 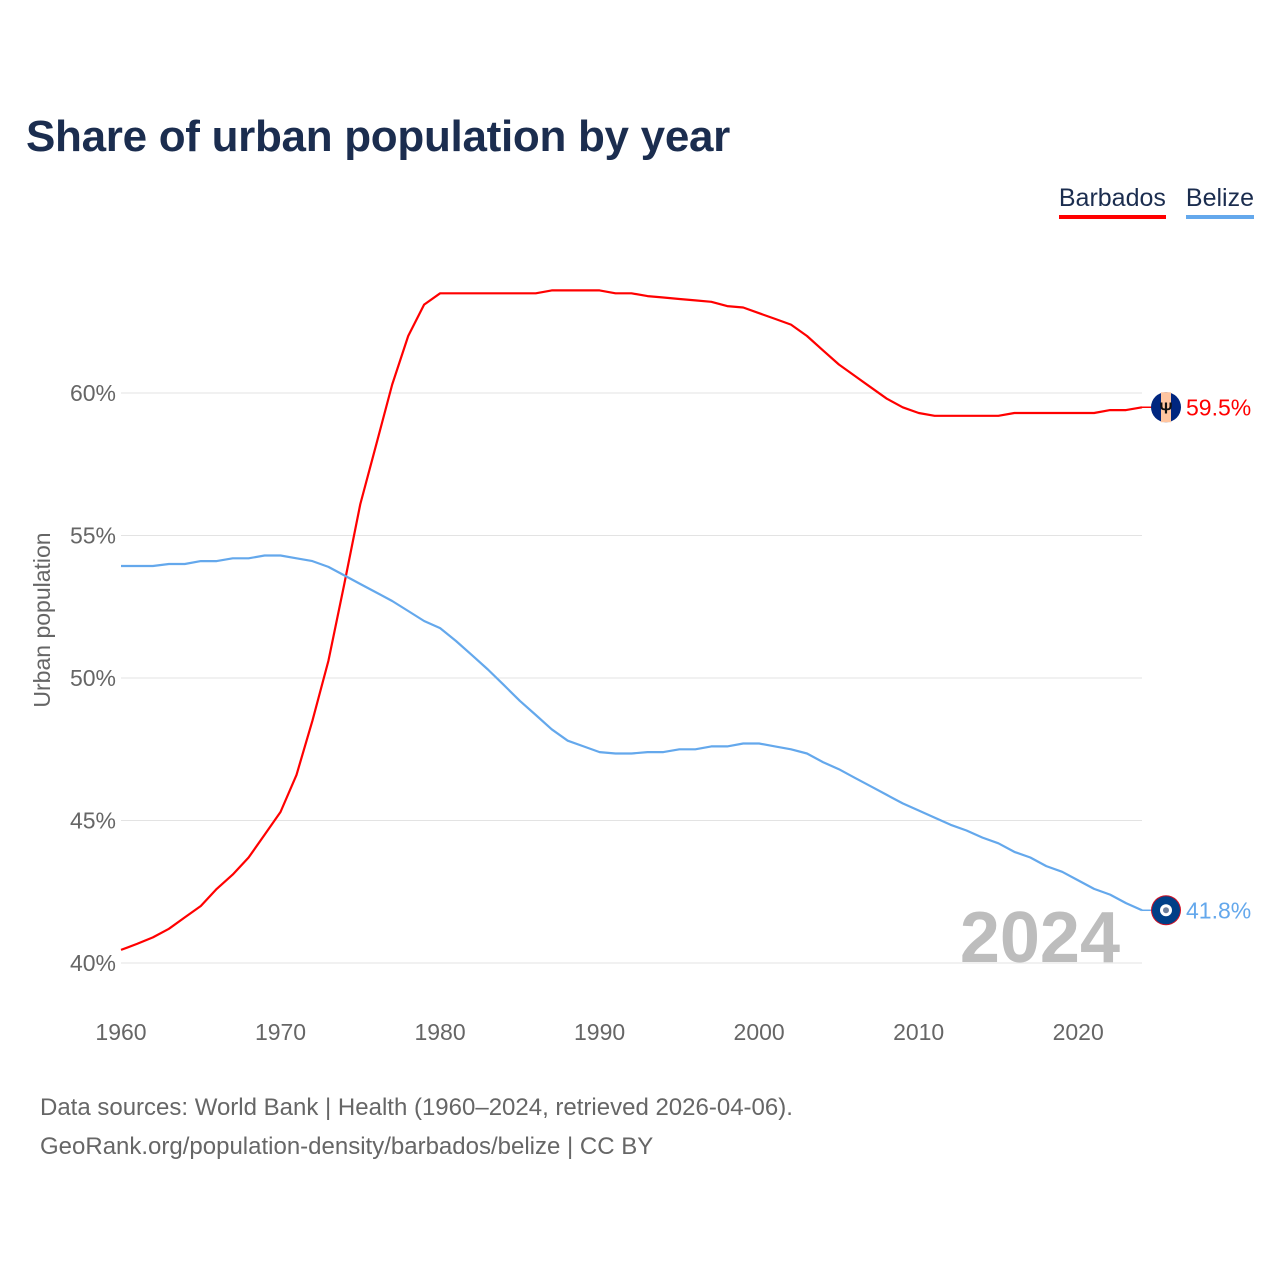 I want to click on current-year-label: 2024, so click(x=1040, y=938).